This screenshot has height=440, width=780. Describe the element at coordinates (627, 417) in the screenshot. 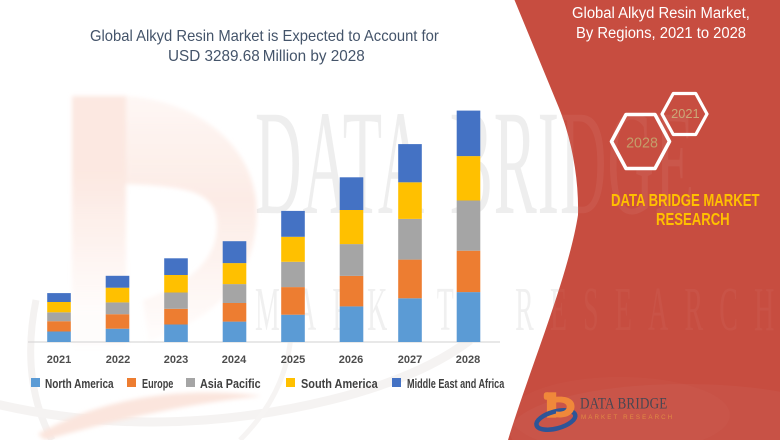

I see `svg-text: MARKET RESEARCH` at that location.